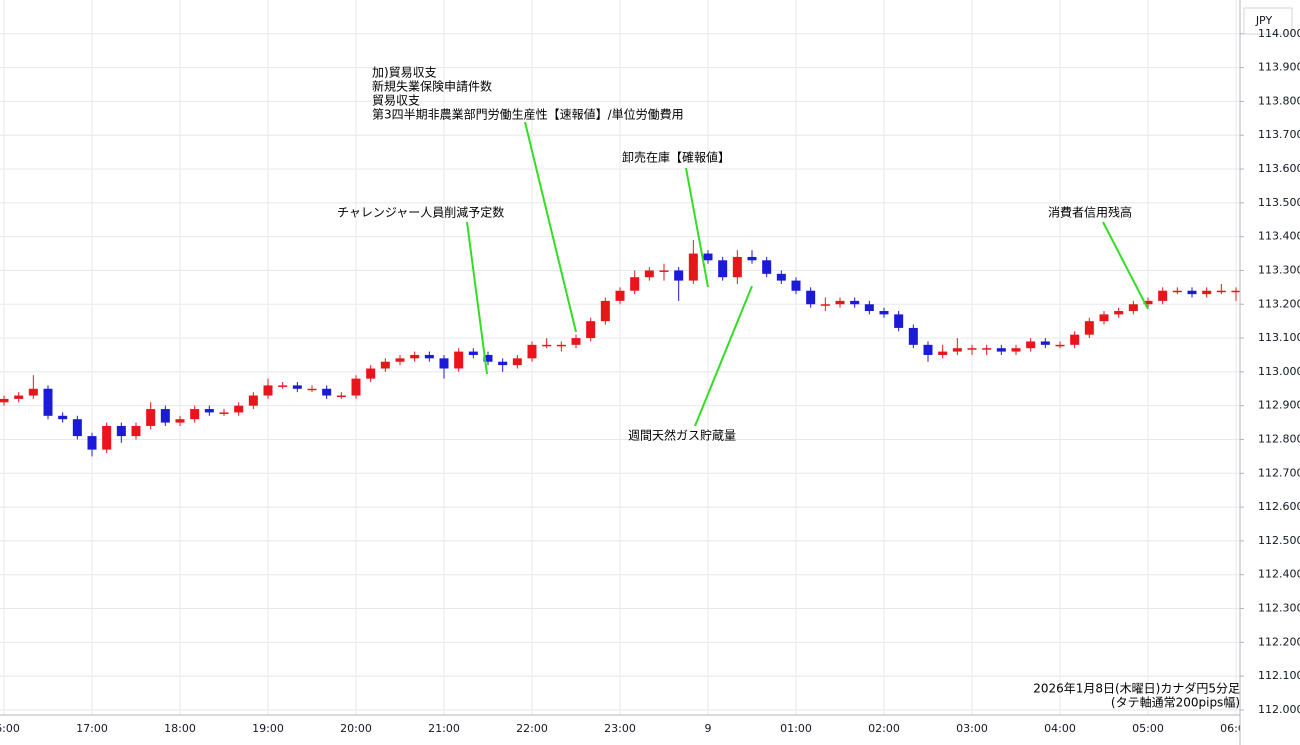  Describe the element at coordinates (1279, 540) in the screenshot. I see `y-tick-label: 112.500` at that location.